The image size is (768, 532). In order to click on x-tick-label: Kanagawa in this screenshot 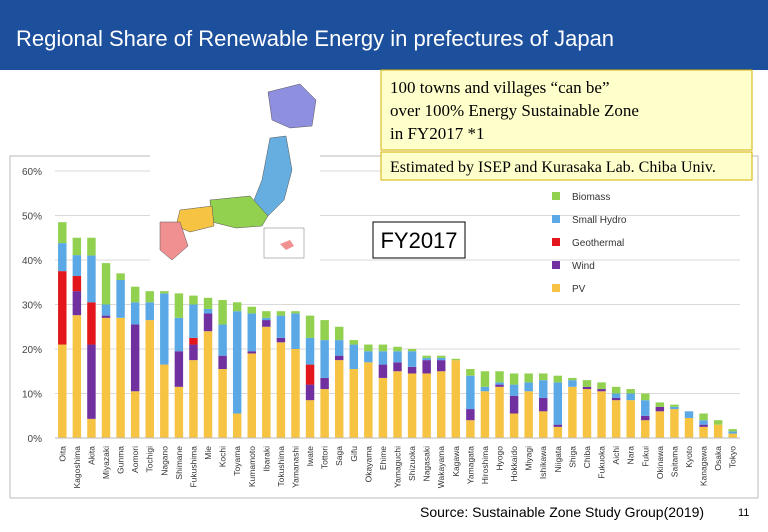, I will do `click(704, 466)`.